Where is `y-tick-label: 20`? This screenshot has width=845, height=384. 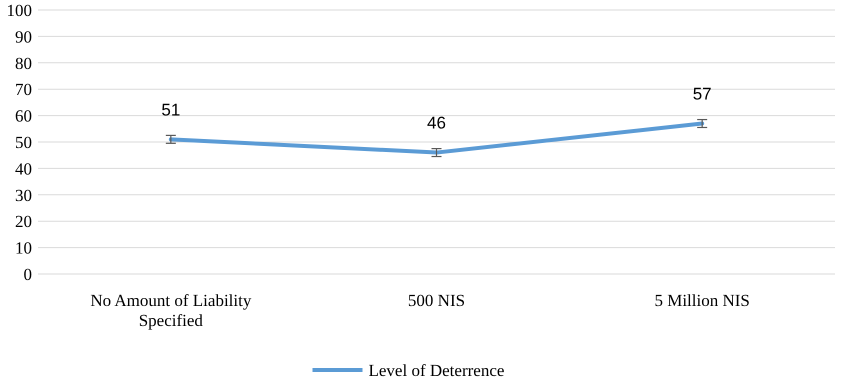 y-tick-label: 20 is located at coordinates (23, 222).